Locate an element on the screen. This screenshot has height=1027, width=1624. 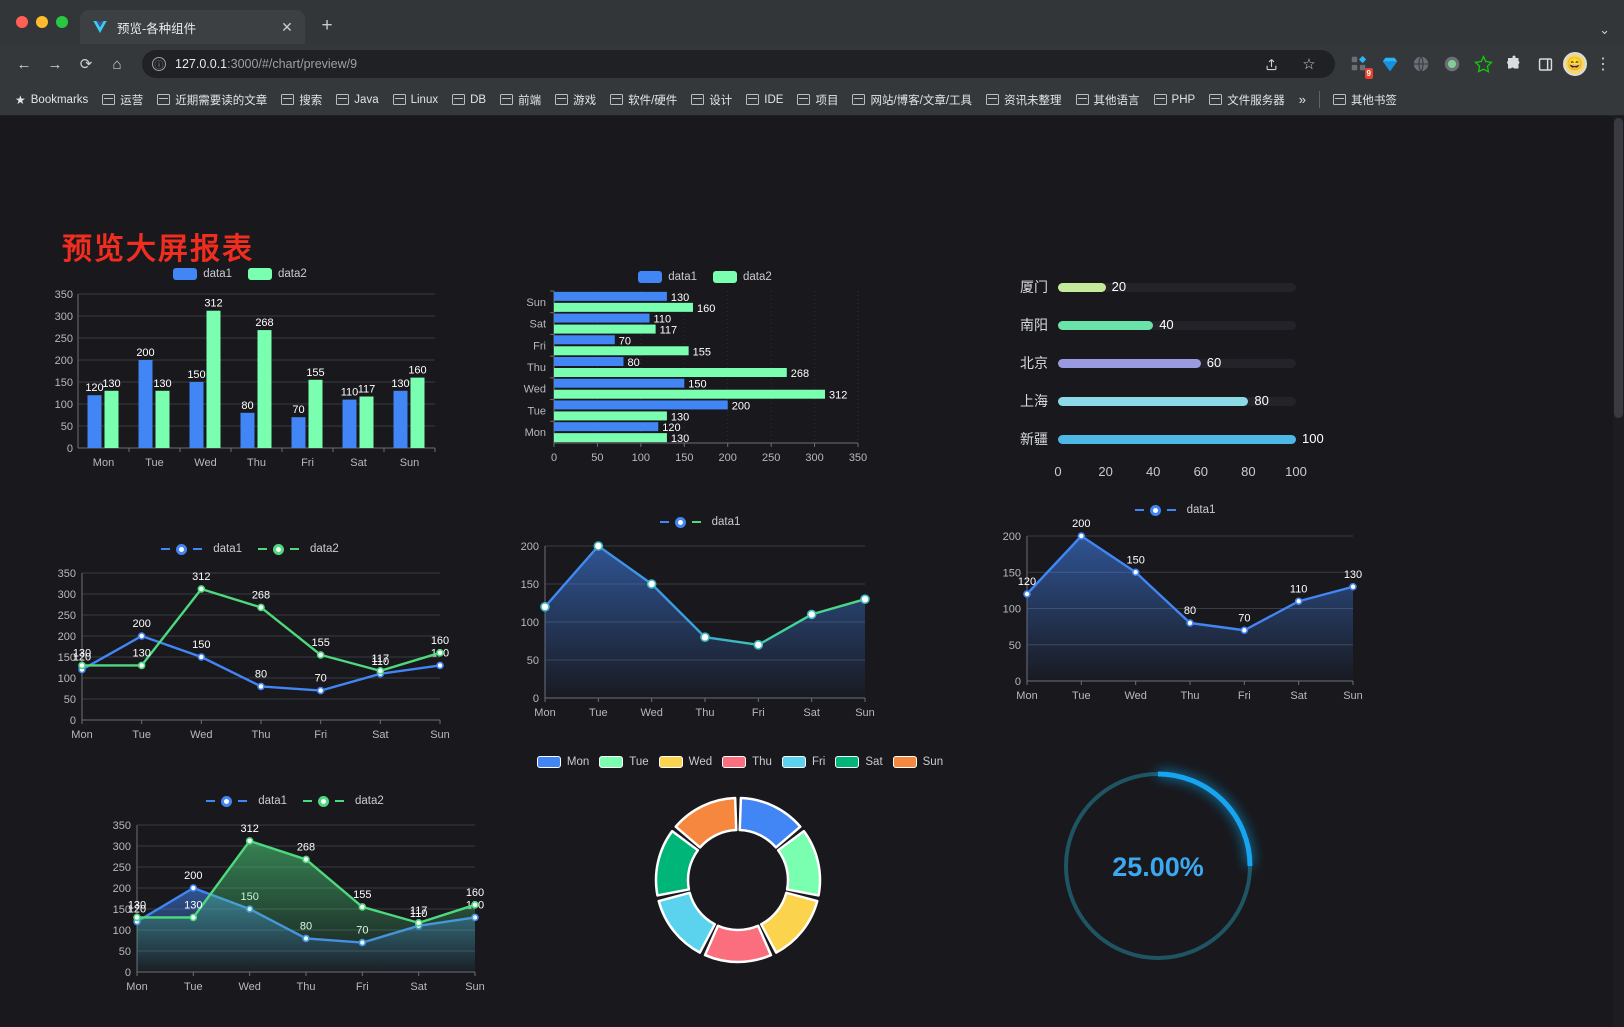
other-bookmarks-folder: 其他书签 is located at coordinates (1365, 100).